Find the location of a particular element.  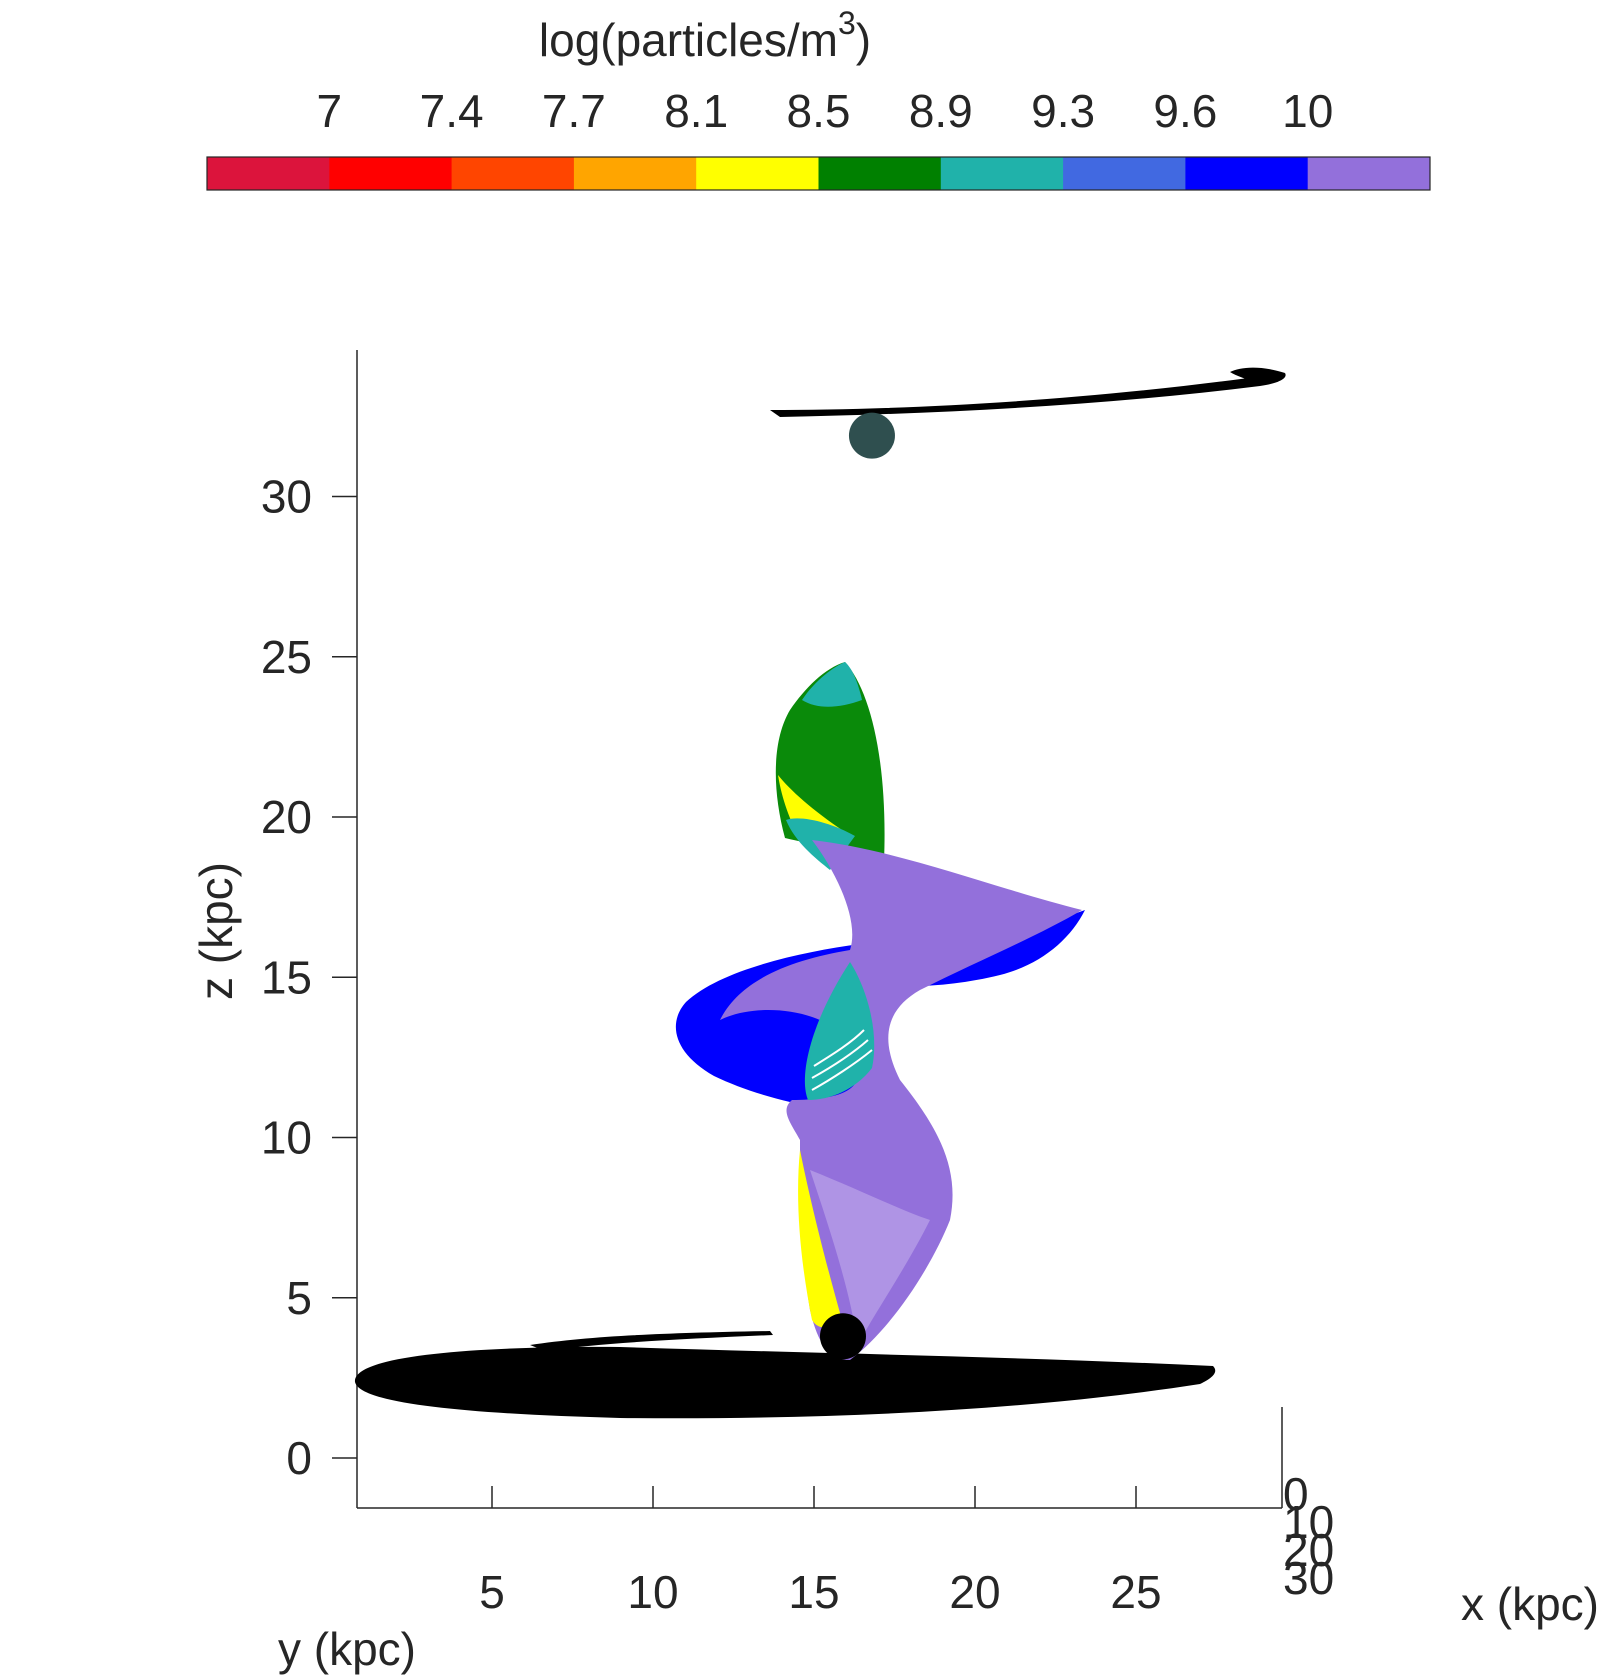

z-tick-label: 30 is located at coordinates (286, 497).